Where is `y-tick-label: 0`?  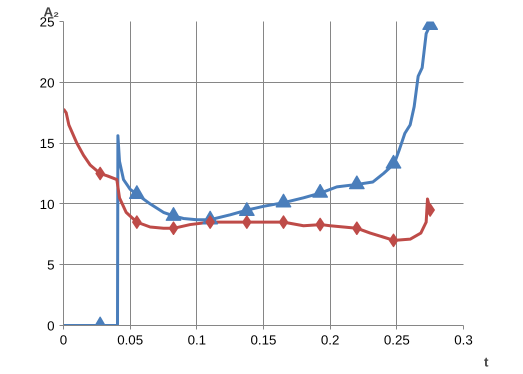 y-tick-label: 0 is located at coordinates (51, 326).